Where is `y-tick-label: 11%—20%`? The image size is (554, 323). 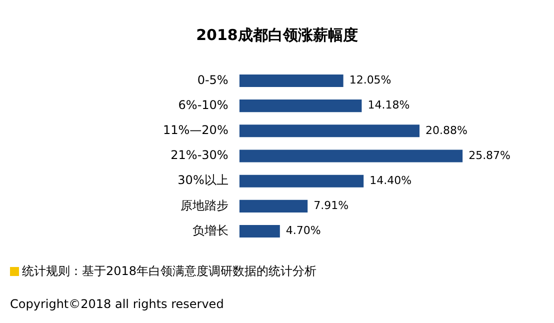
y-tick-label: 11%—20% is located at coordinates (195, 130).